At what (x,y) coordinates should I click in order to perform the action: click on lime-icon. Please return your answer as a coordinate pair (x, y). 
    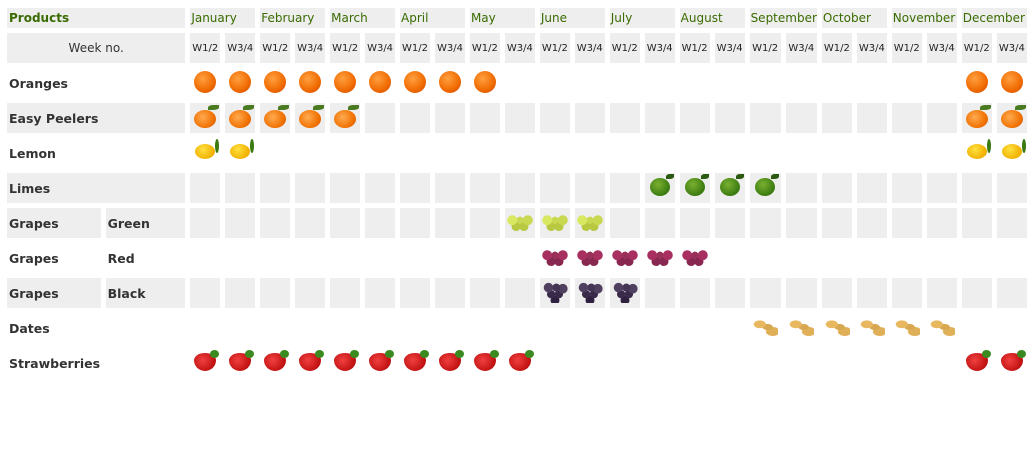
    Looking at the image, I should click on (731, 184).